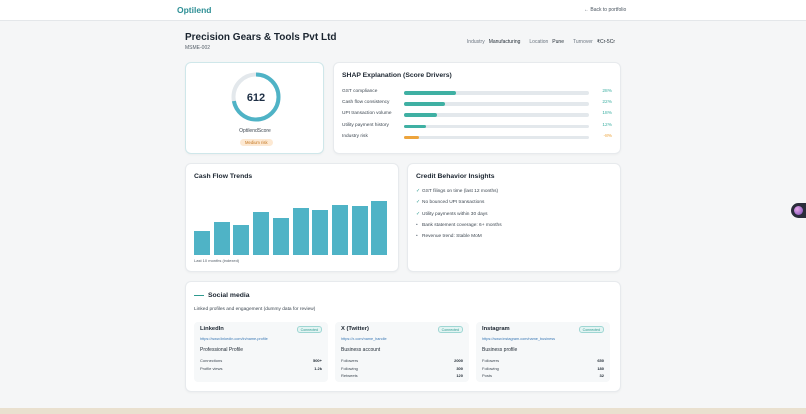 This screenshot has height=414, width=806. I want to click on profile-stat: Followers 2000, so click(402, 360).